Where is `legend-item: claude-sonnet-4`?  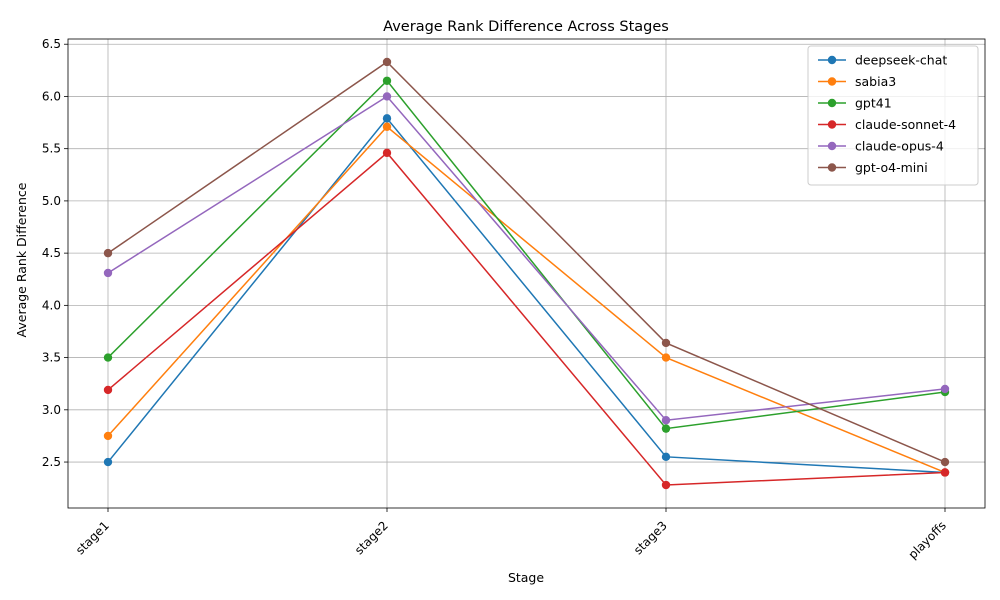 legend-item: claude-sonnet-4 is located at coordinates (887, 124).